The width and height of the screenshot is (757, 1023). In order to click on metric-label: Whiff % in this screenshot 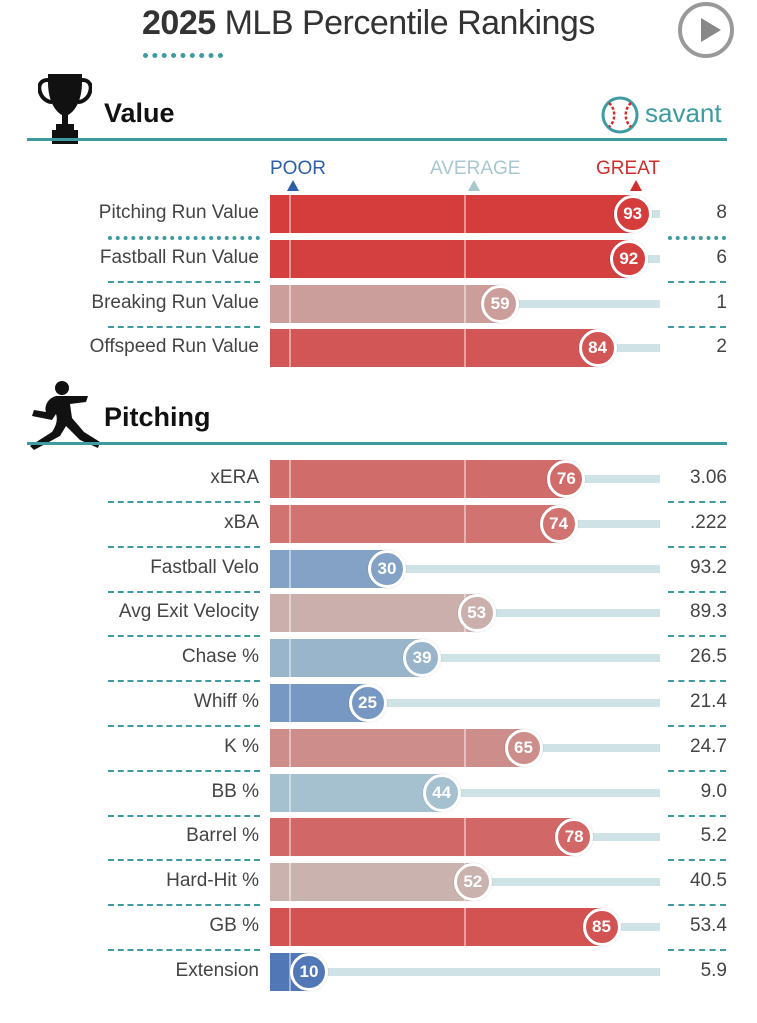, I will do `click(226, 701)`.